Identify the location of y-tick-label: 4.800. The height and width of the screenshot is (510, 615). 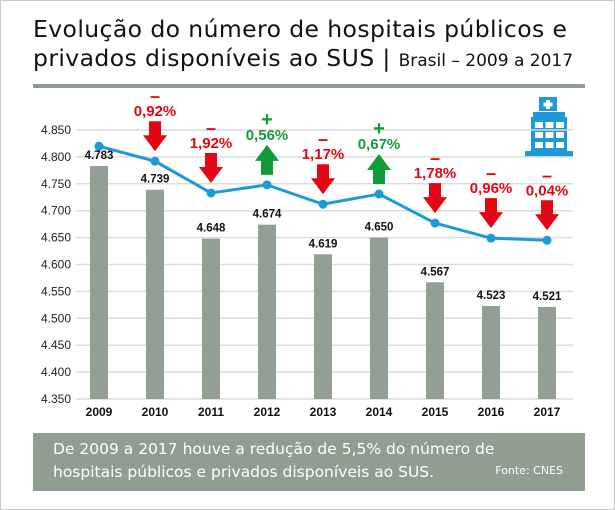
(56, 157).